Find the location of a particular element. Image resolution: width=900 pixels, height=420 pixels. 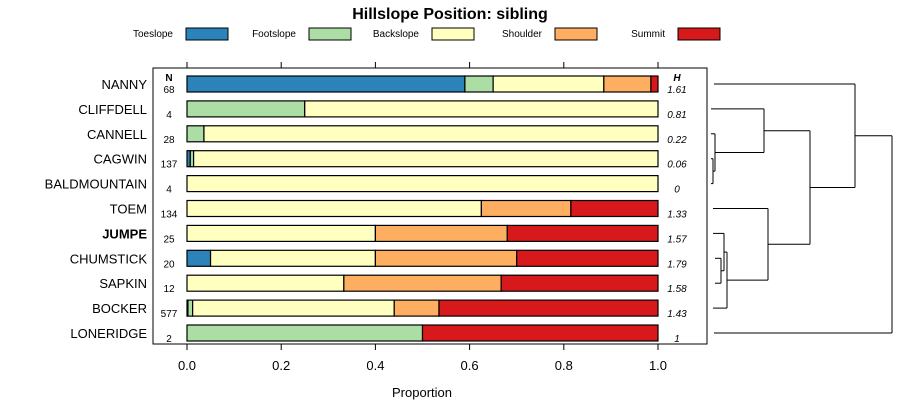

bar-row-chumstick: CHUMSTICK 20 1.79 is located at coordinates (378, 259).